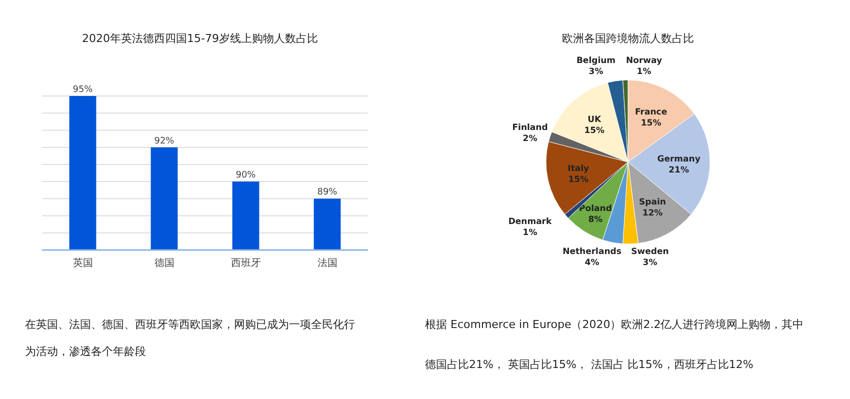 This screenshot has height=399, width=850. I want to click on data-label: 4%, so click(592, 263).